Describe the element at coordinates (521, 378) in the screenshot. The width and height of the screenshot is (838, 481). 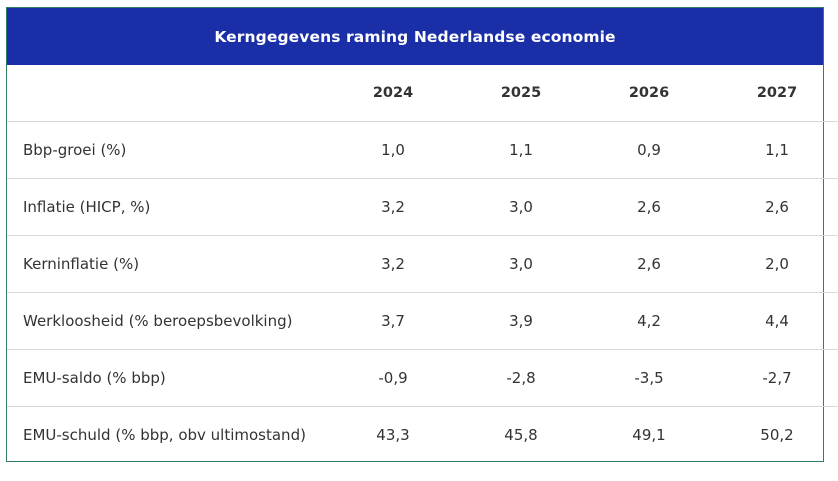
I see `table-cell: -2,8` at that location.